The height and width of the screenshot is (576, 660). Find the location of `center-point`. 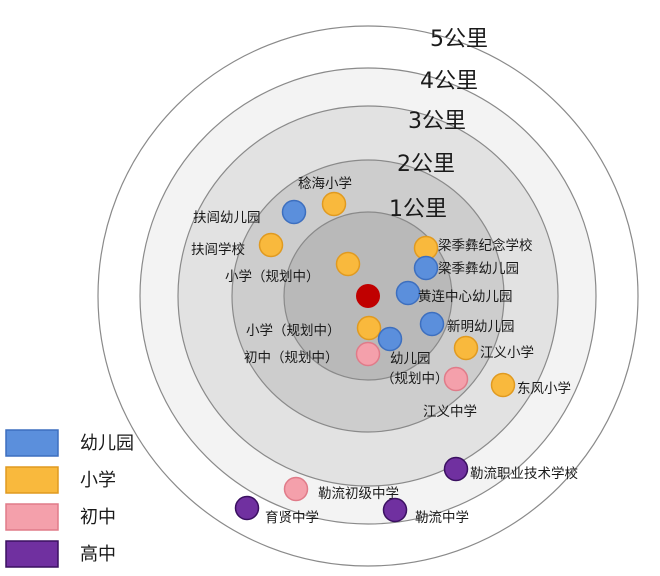

center-point is located at coordinates (368, 296).